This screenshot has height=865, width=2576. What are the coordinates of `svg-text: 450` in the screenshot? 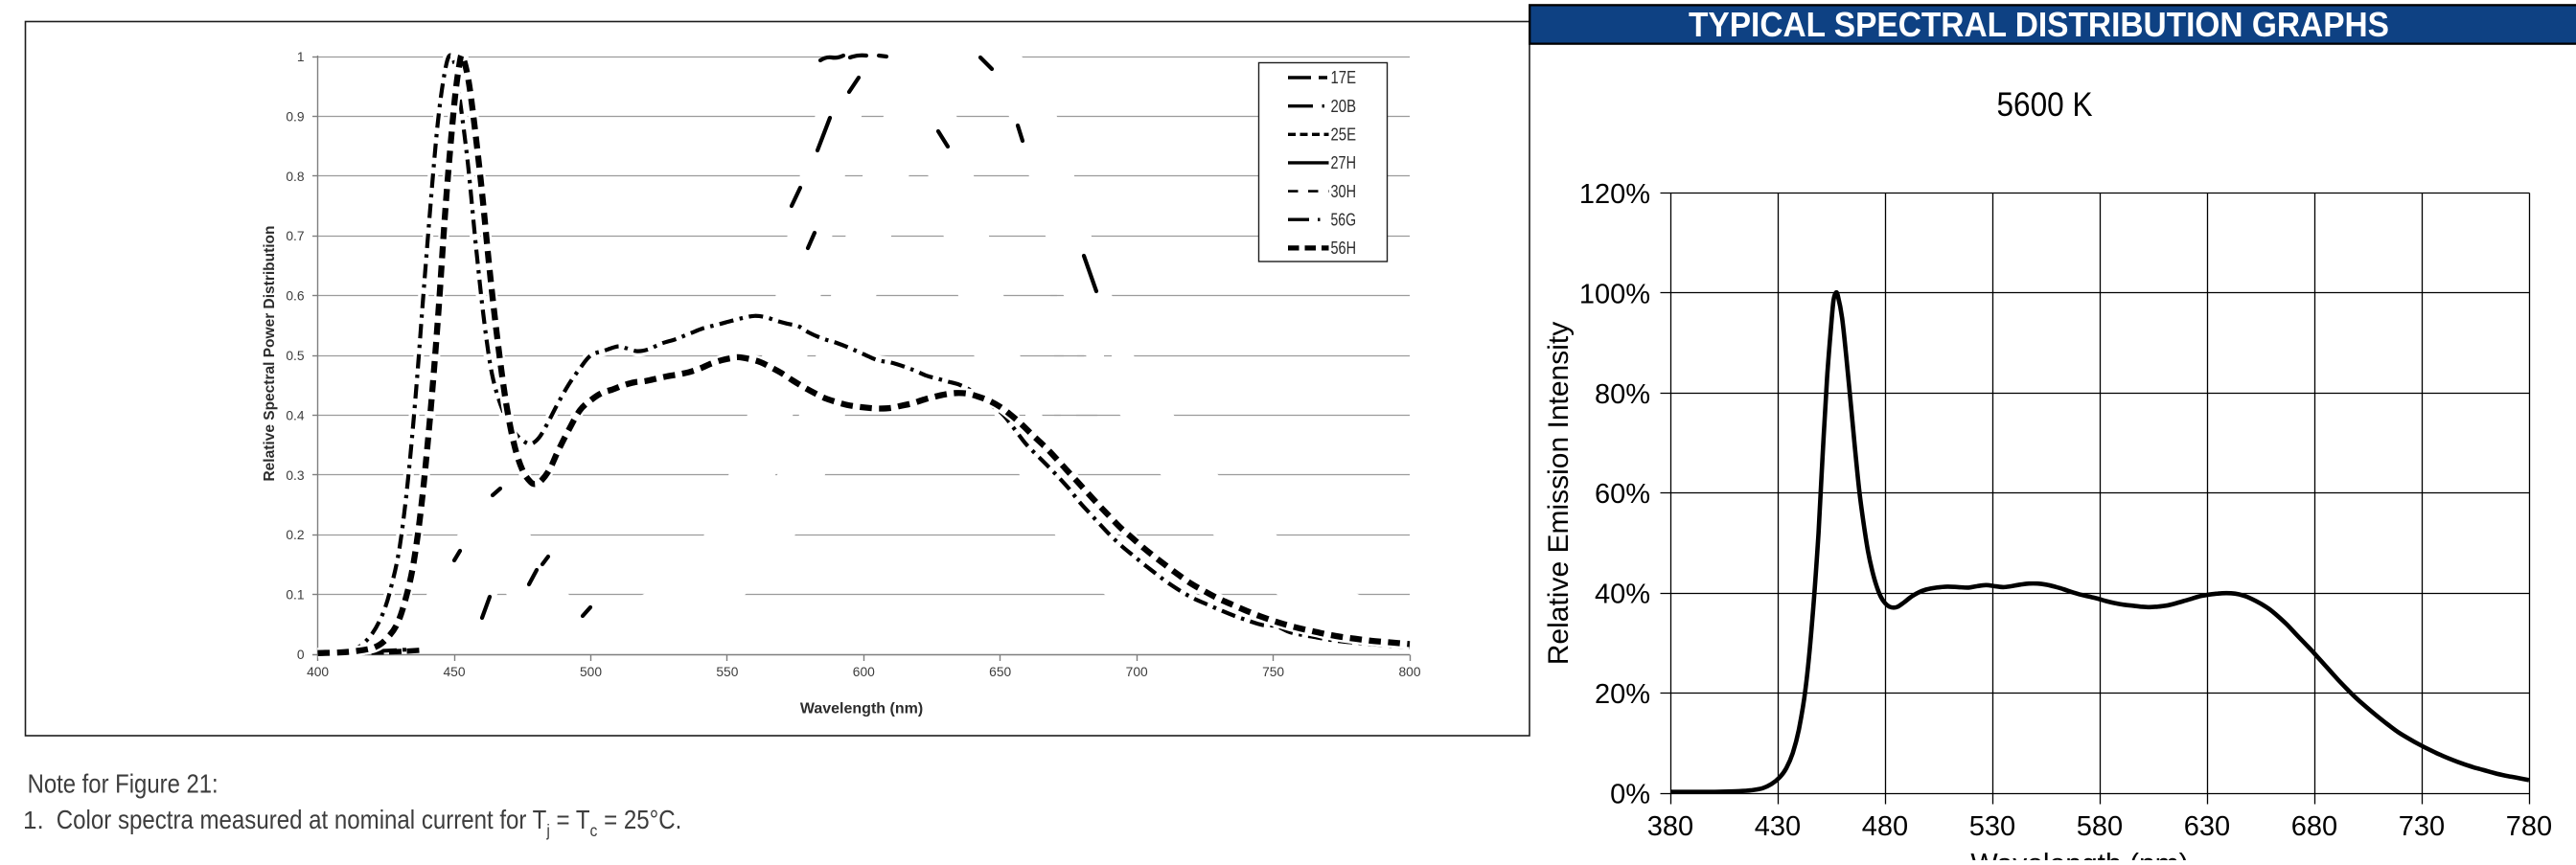 It's located at (454, 672).